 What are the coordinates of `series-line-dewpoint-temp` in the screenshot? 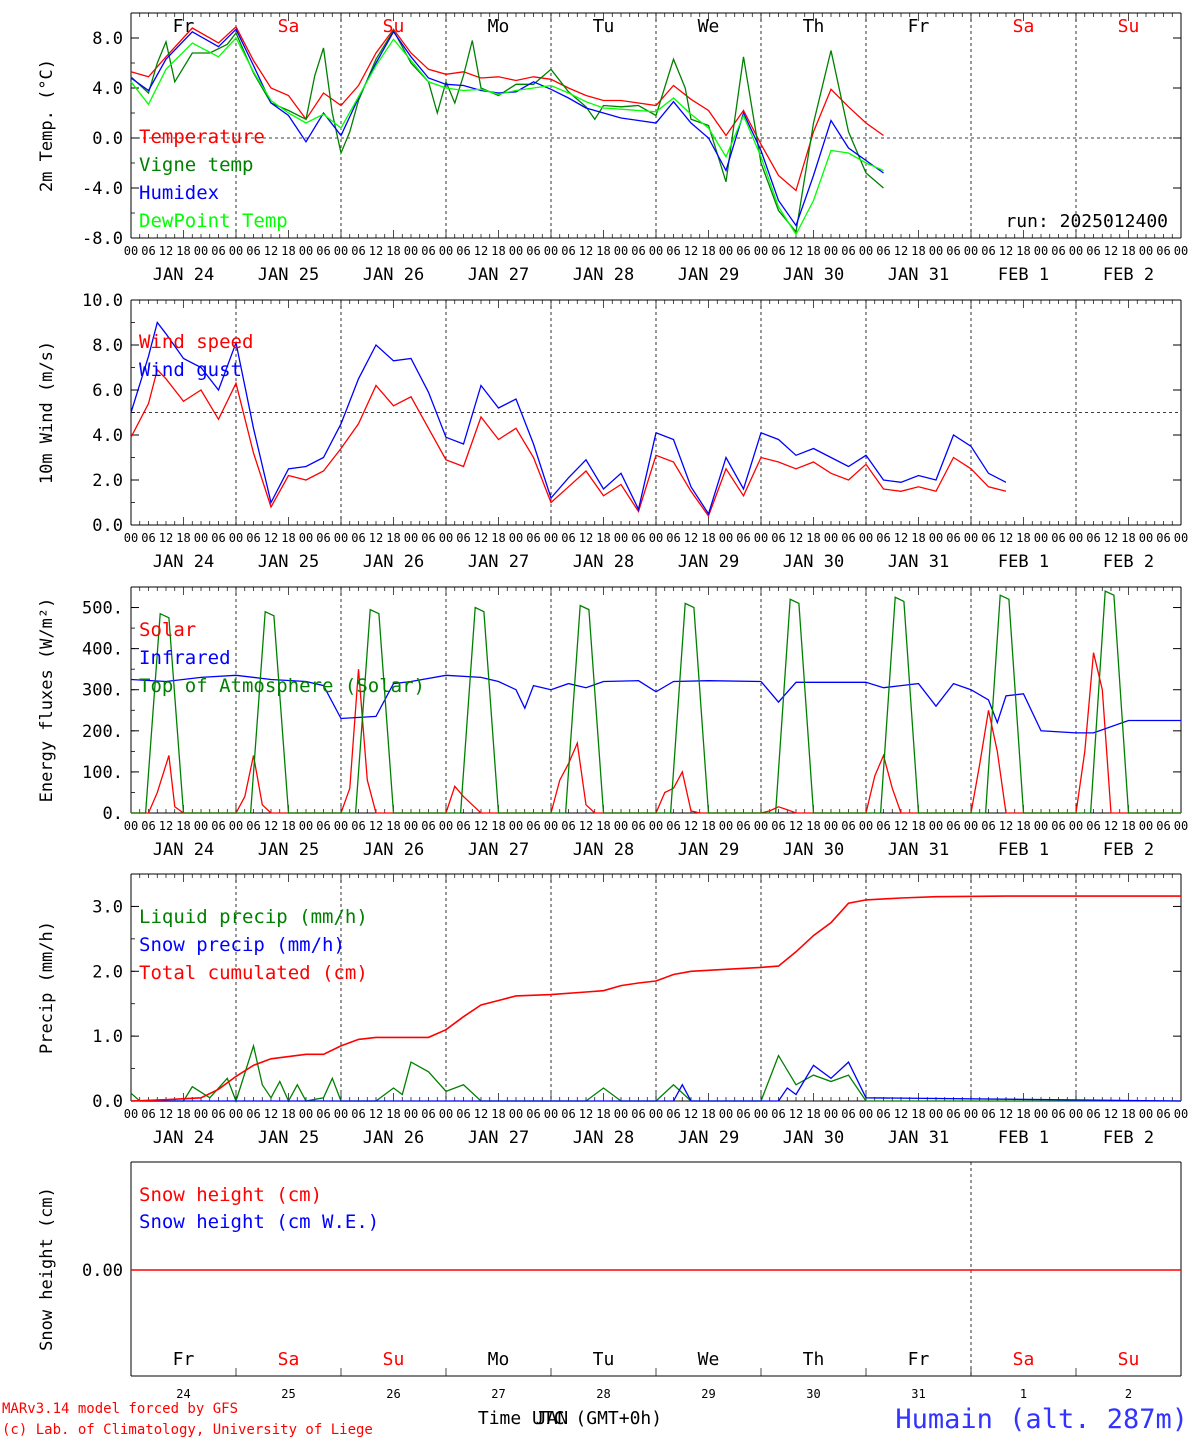 It's located at (507, 136).